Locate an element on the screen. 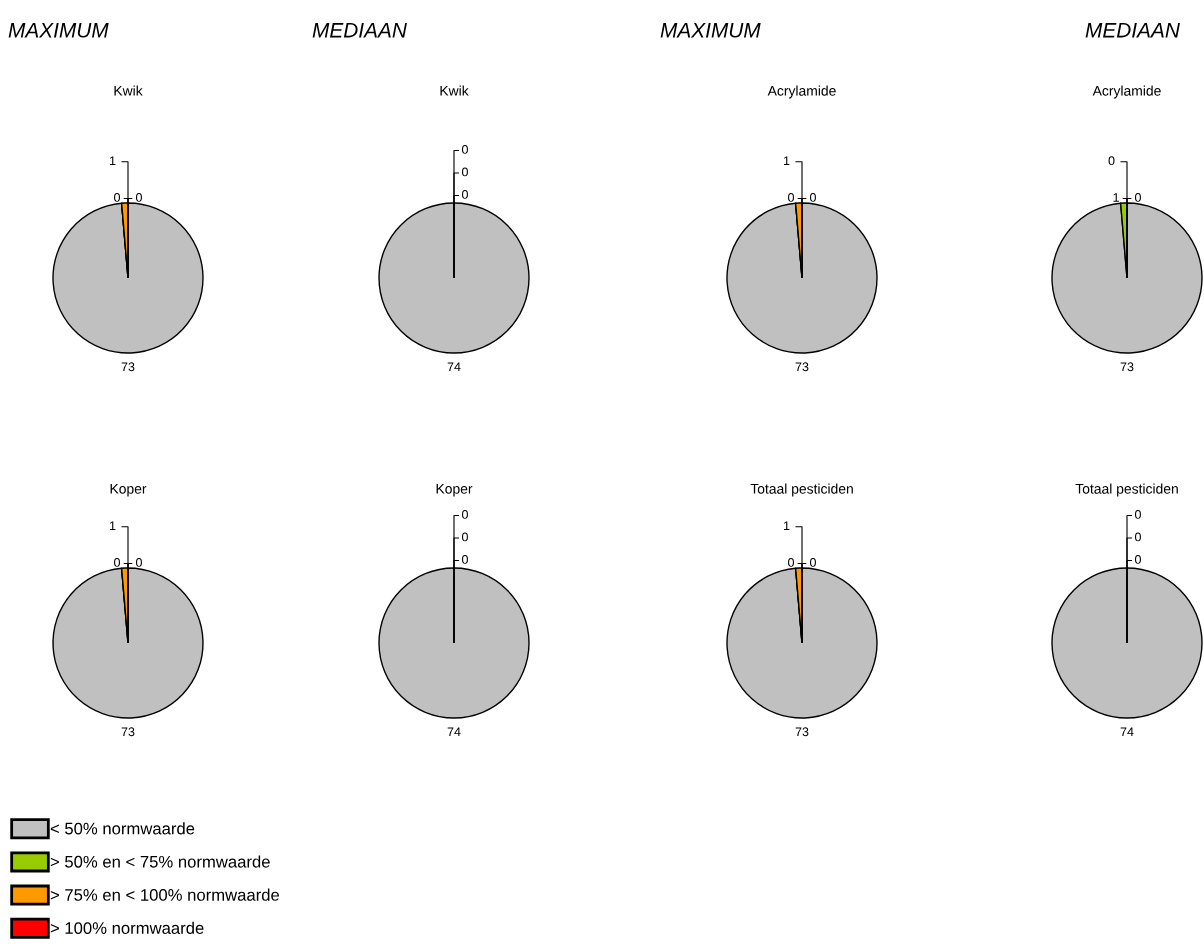 The height and width of the screenshot is (949, 1204). legend-label: < 50% normwaarde is located at coordinates (122, 828).